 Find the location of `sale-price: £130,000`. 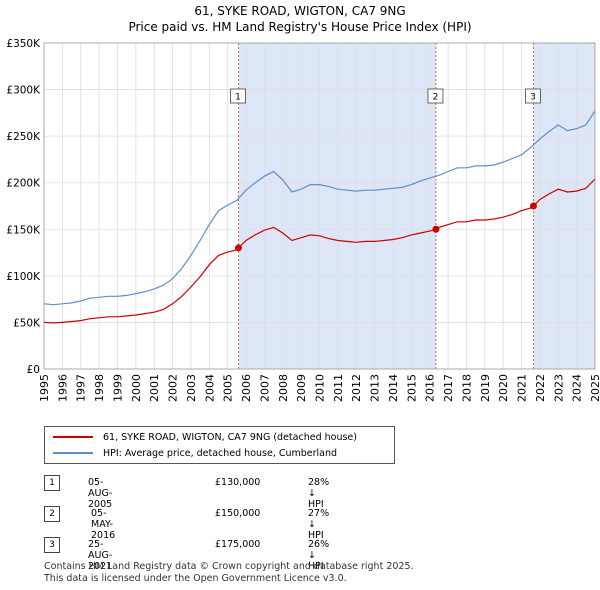

sale-price: £130,000 is located at coordinates (238, 482).